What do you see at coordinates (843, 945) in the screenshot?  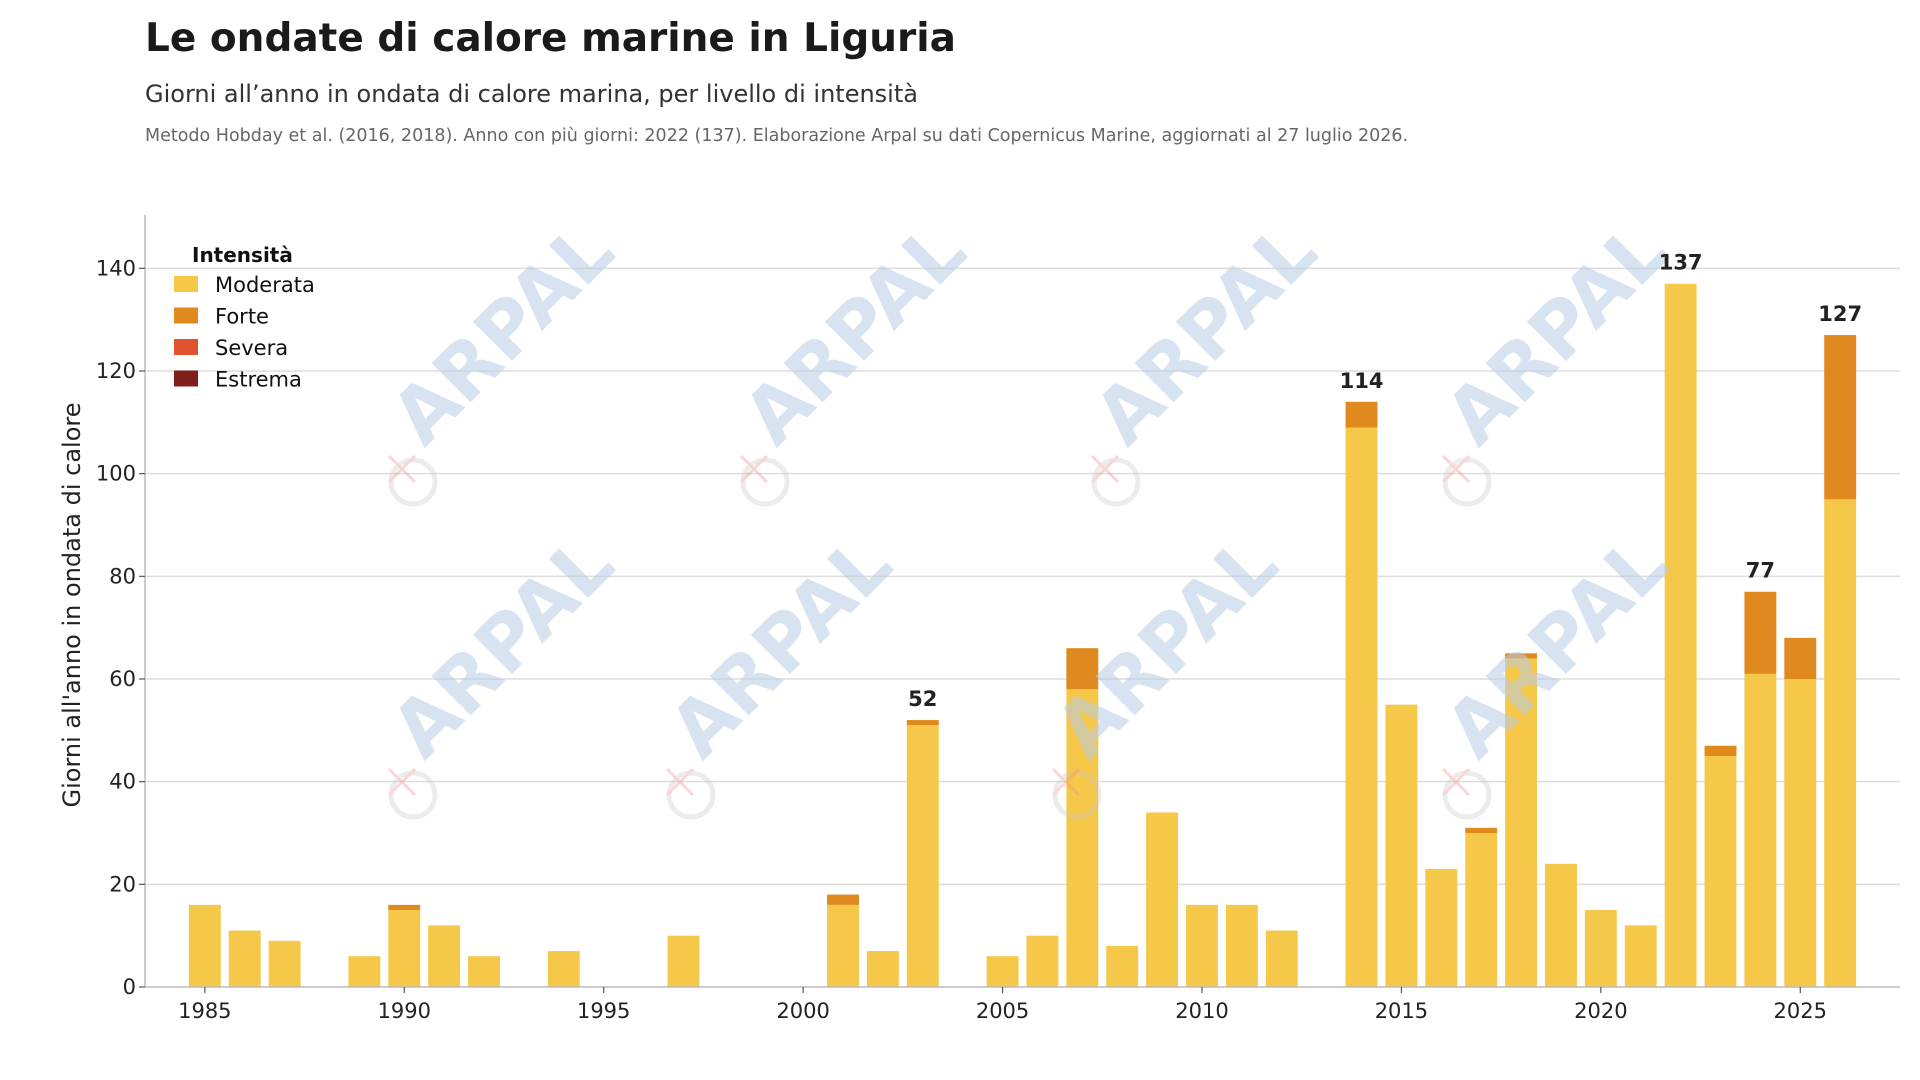 I see `bar-moderata-2001` at bounding box center [843, 945].